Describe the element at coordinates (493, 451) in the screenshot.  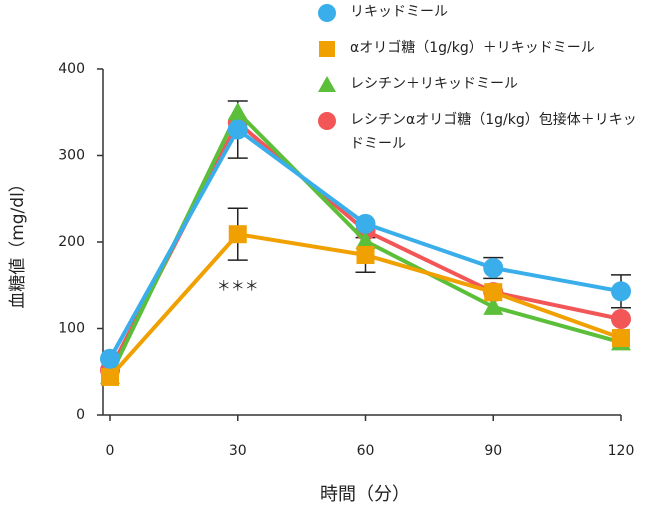
I see `x-tick-label: 90` at that location.